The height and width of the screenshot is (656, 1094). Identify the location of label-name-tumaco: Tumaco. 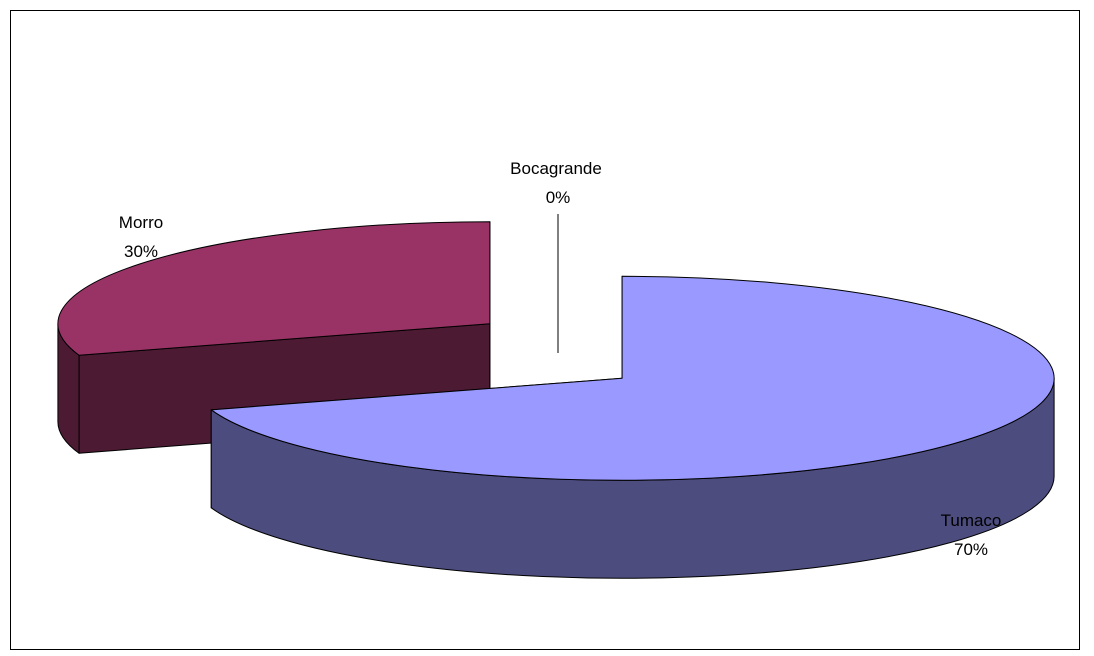
(971, 520).